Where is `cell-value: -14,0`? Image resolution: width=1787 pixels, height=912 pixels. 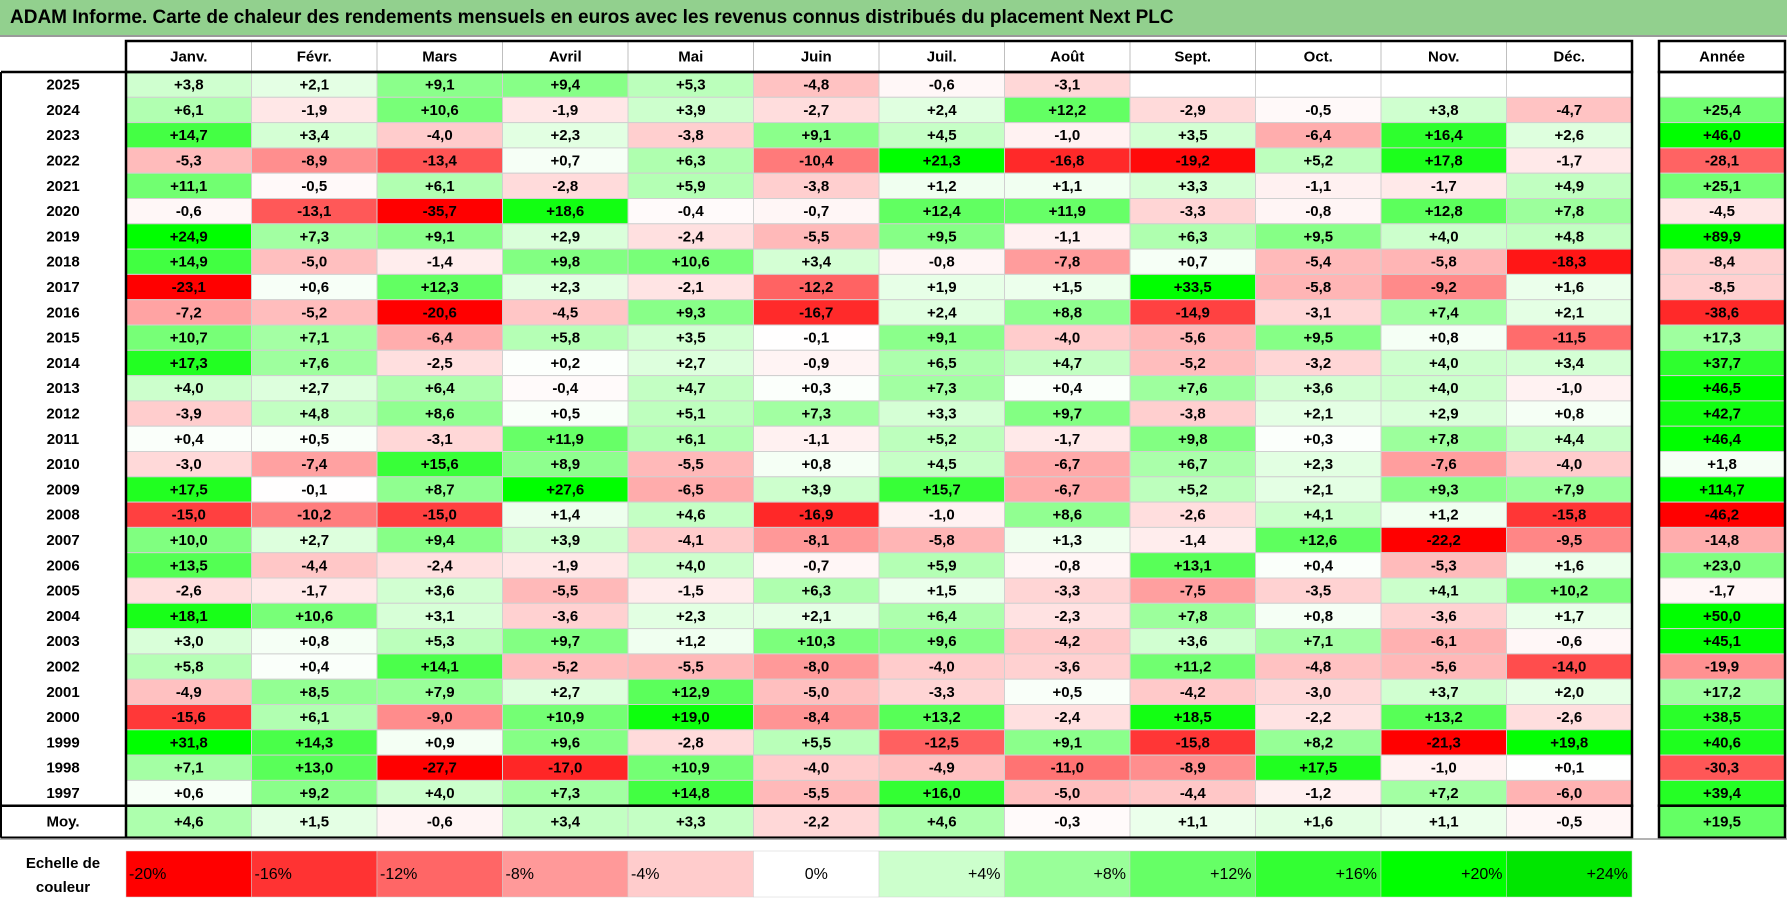
cell-value: -14,0 is located at coordinates (1569, 667).